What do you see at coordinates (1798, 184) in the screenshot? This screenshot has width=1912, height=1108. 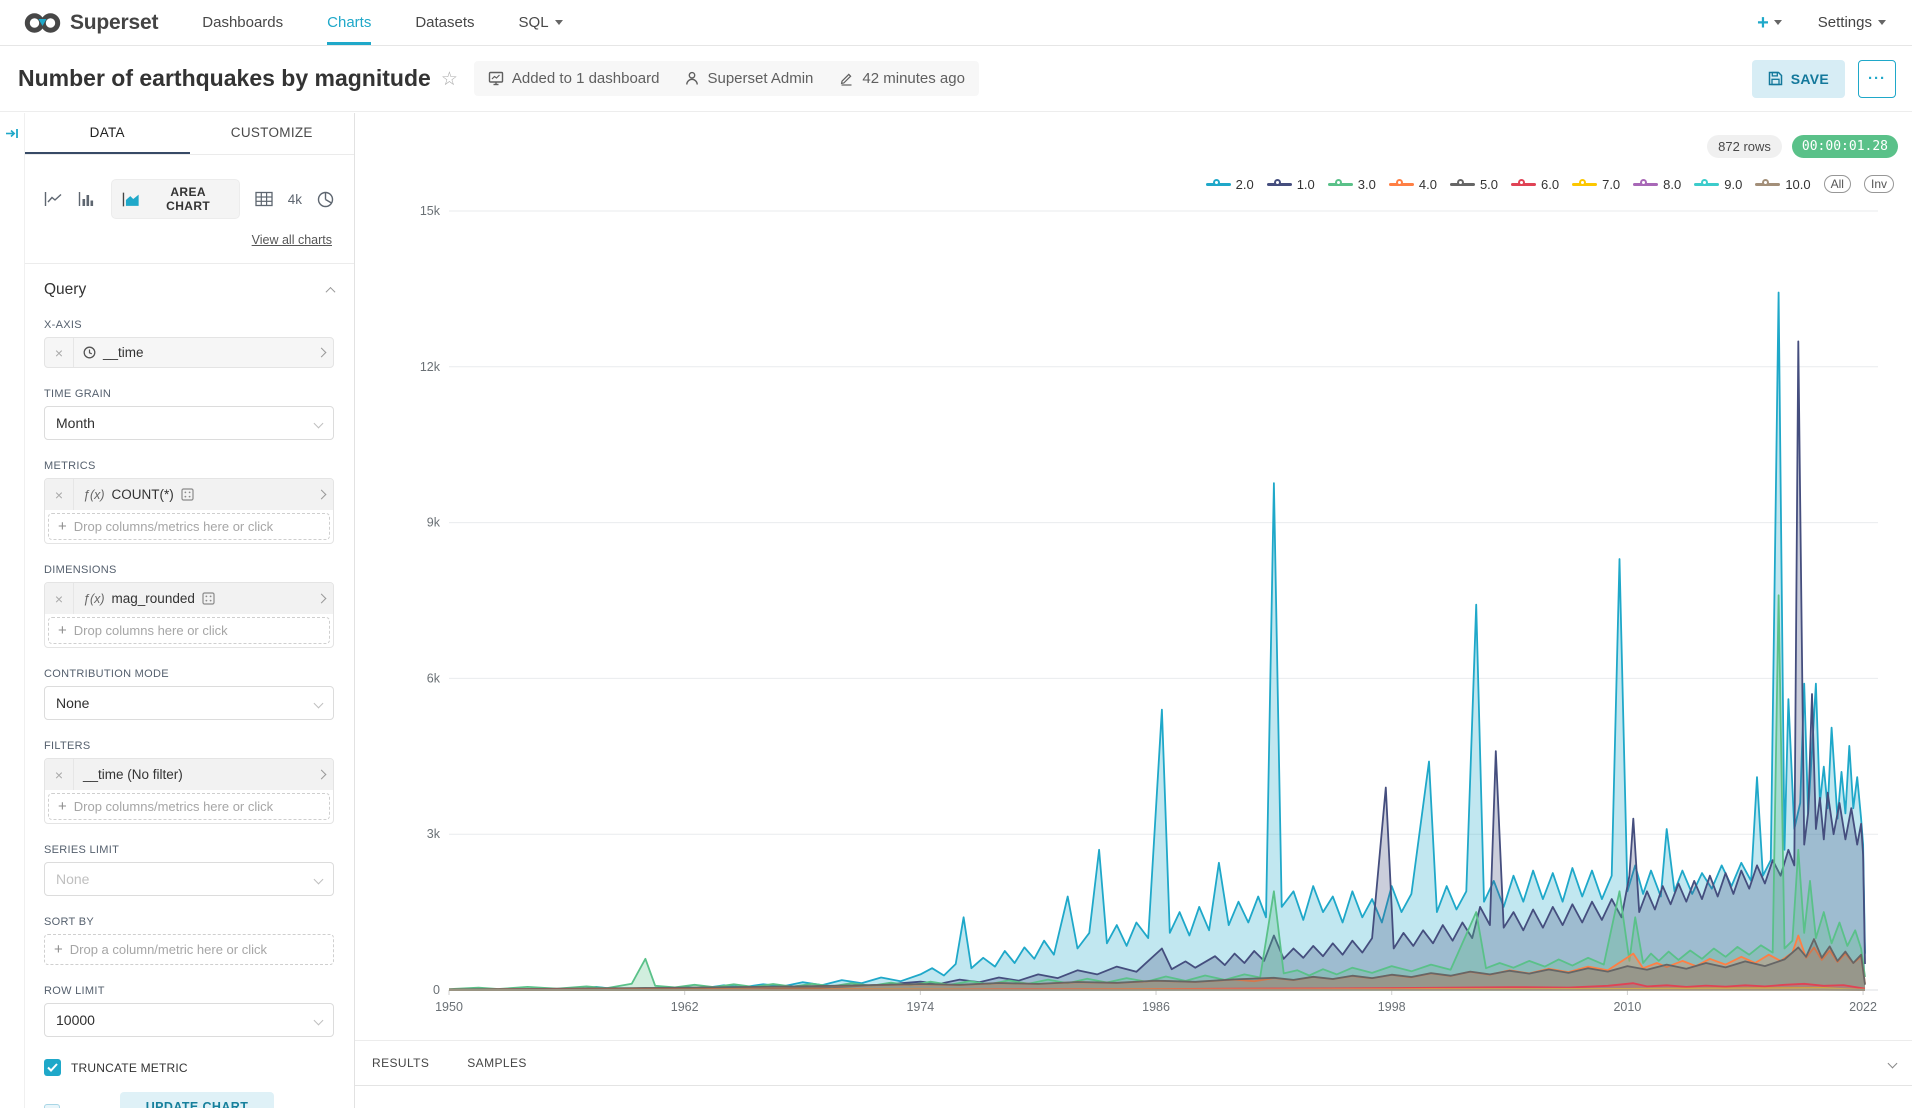 I see `legend-label: 10.0` at bounding box center [1798, 184].